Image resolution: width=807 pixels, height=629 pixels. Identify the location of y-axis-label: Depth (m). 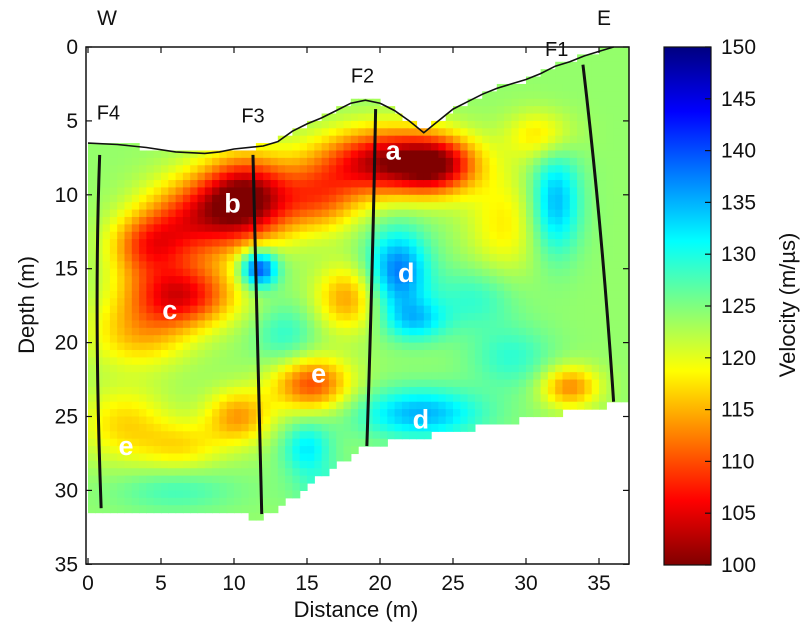
(26, 305).